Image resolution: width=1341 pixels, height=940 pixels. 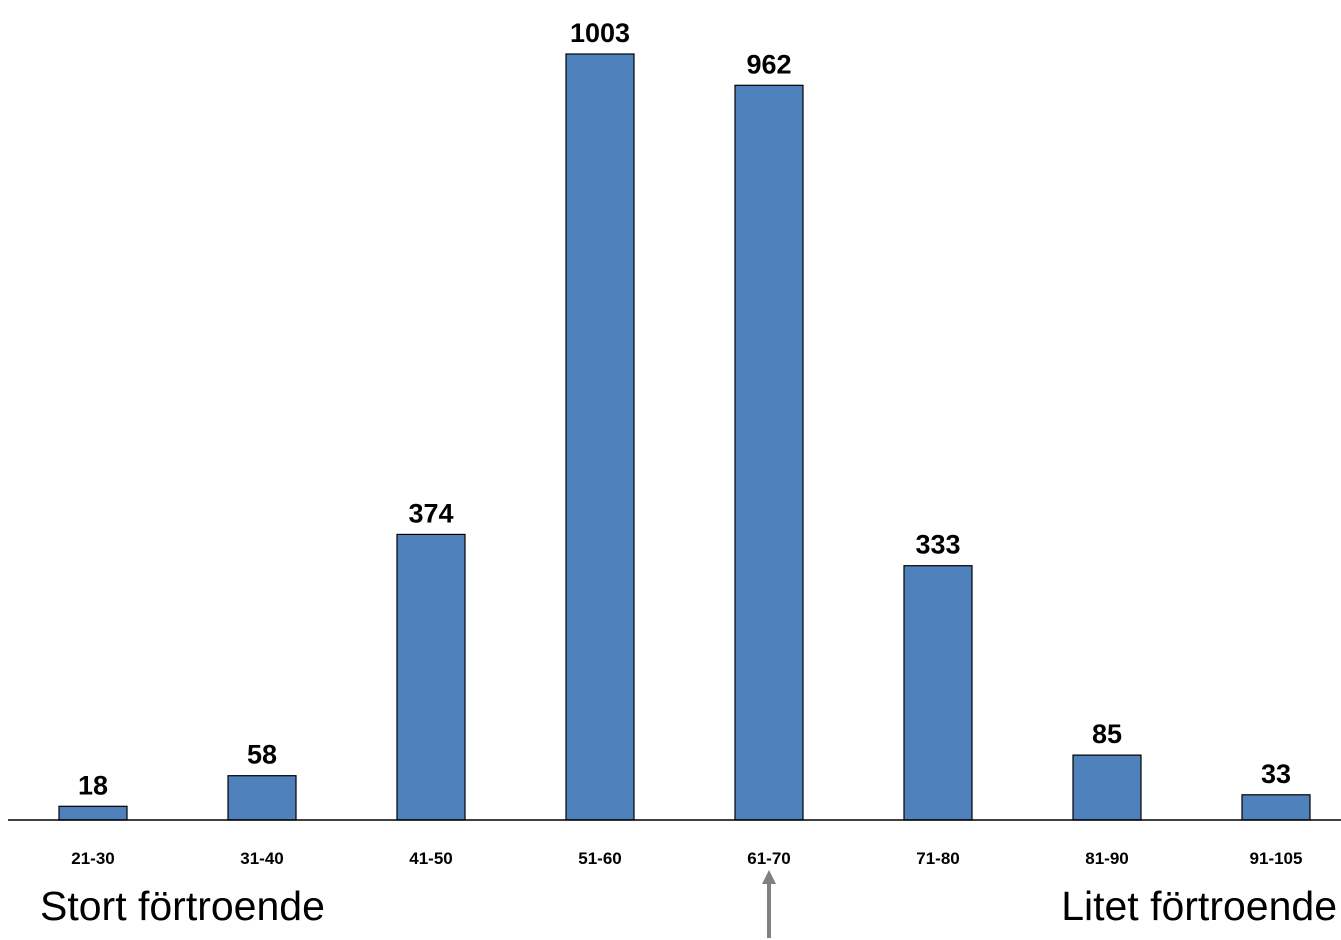 What do you see at coordinates (1106, 858) in the screenshot?
I see `x-tick-label-81-90: 81-90` at bounding box center [1106, 858].